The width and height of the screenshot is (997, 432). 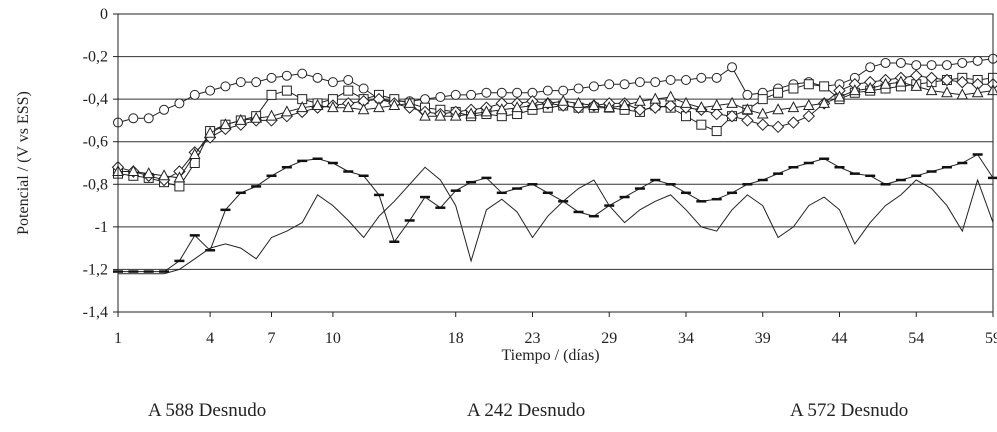 What do you see at coordinates (95, 184) in the screenshot?
I see `y-tick-label: -0,8` at bounding box center [95, 184].